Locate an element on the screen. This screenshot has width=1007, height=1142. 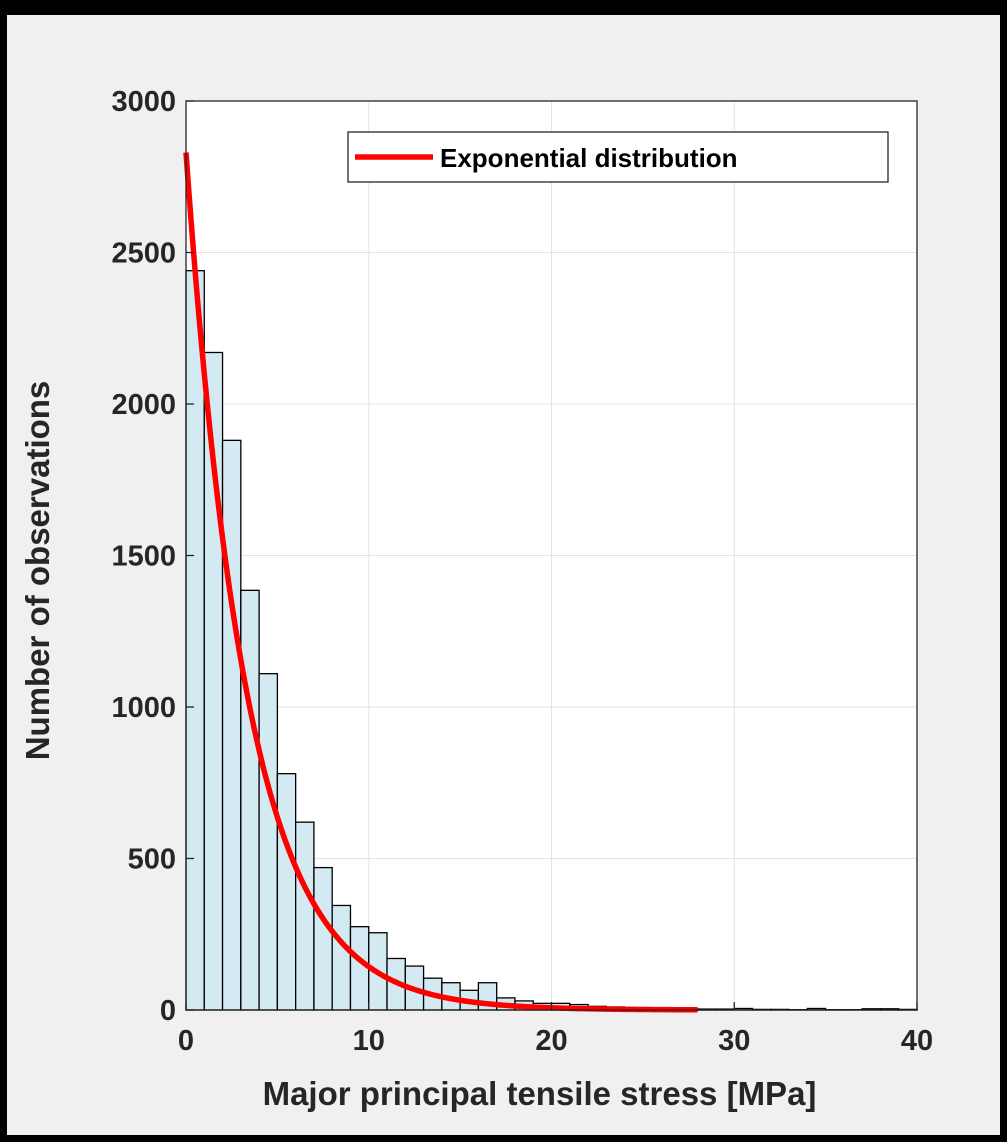
x-tick-label: 0 is located at coordinates (186, 1041).